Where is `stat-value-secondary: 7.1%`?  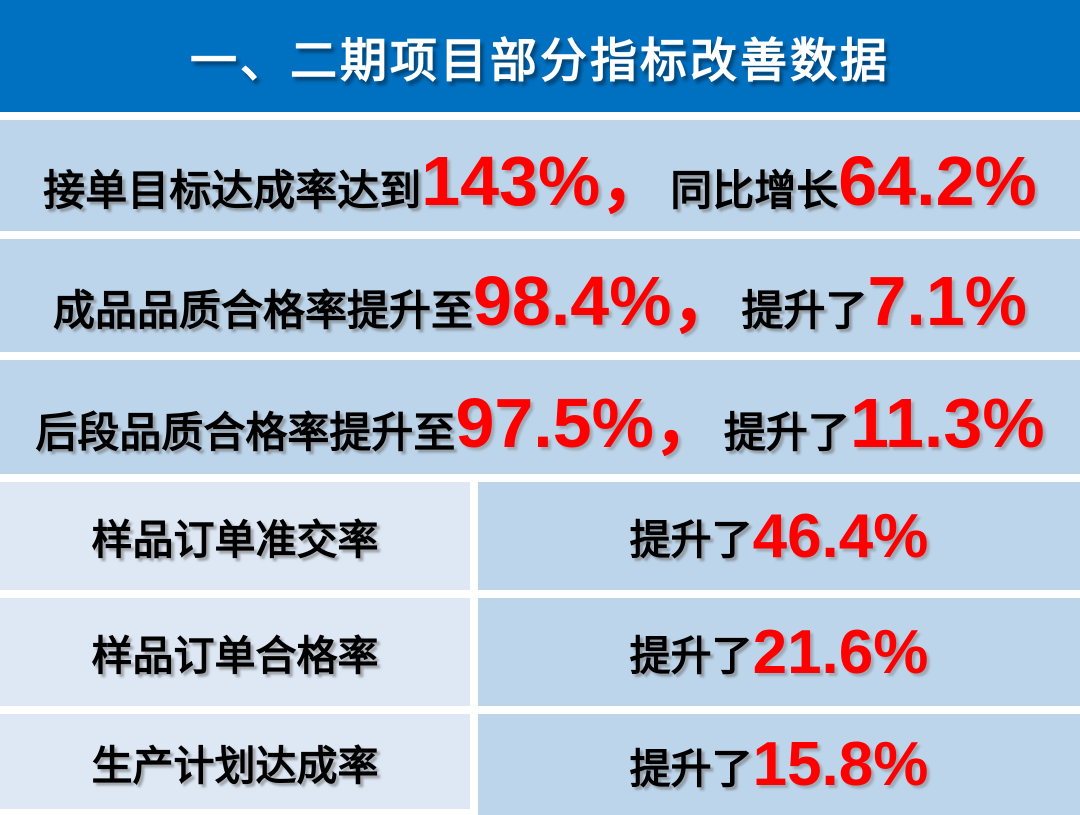
stat-value-secondary: 7.1% is located at coordinates (947, 301).